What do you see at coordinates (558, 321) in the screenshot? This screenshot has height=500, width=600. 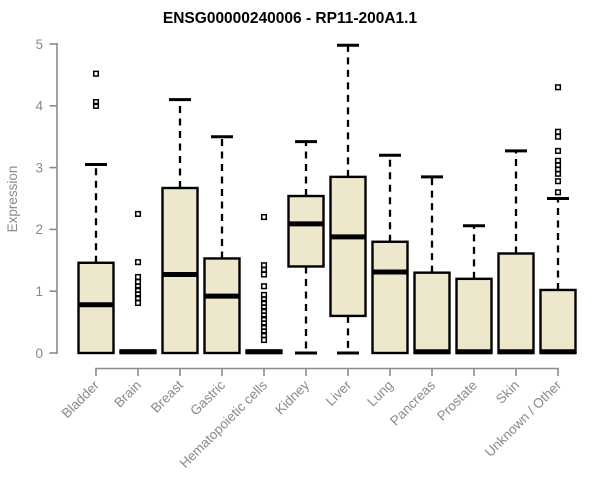 I see `box-unknown-other` at bounding box center [558, 321].